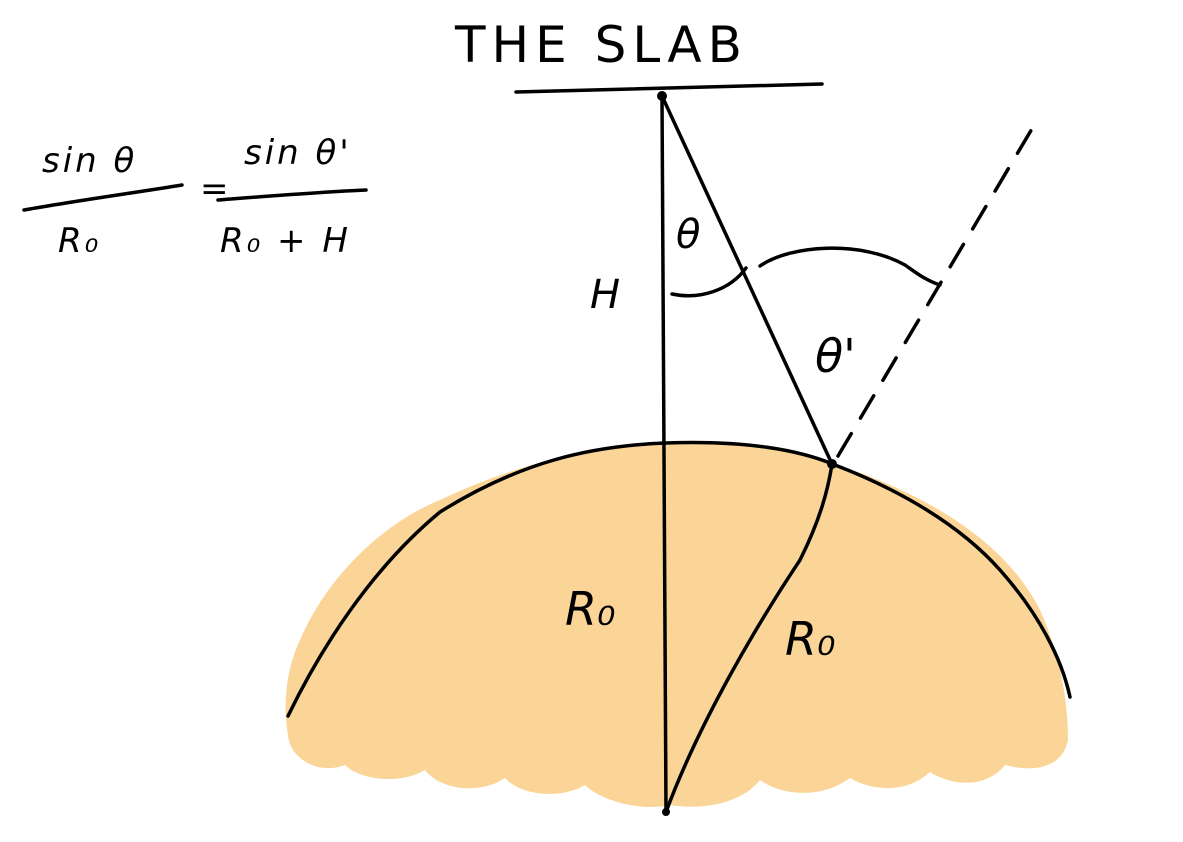 The height and width of the screenshot is (842, 1183). What do you see at coordinates (79, 241) in the screenshot?
I see `formula-lhs-denominator: R₀` at bounding box center [79, 241].